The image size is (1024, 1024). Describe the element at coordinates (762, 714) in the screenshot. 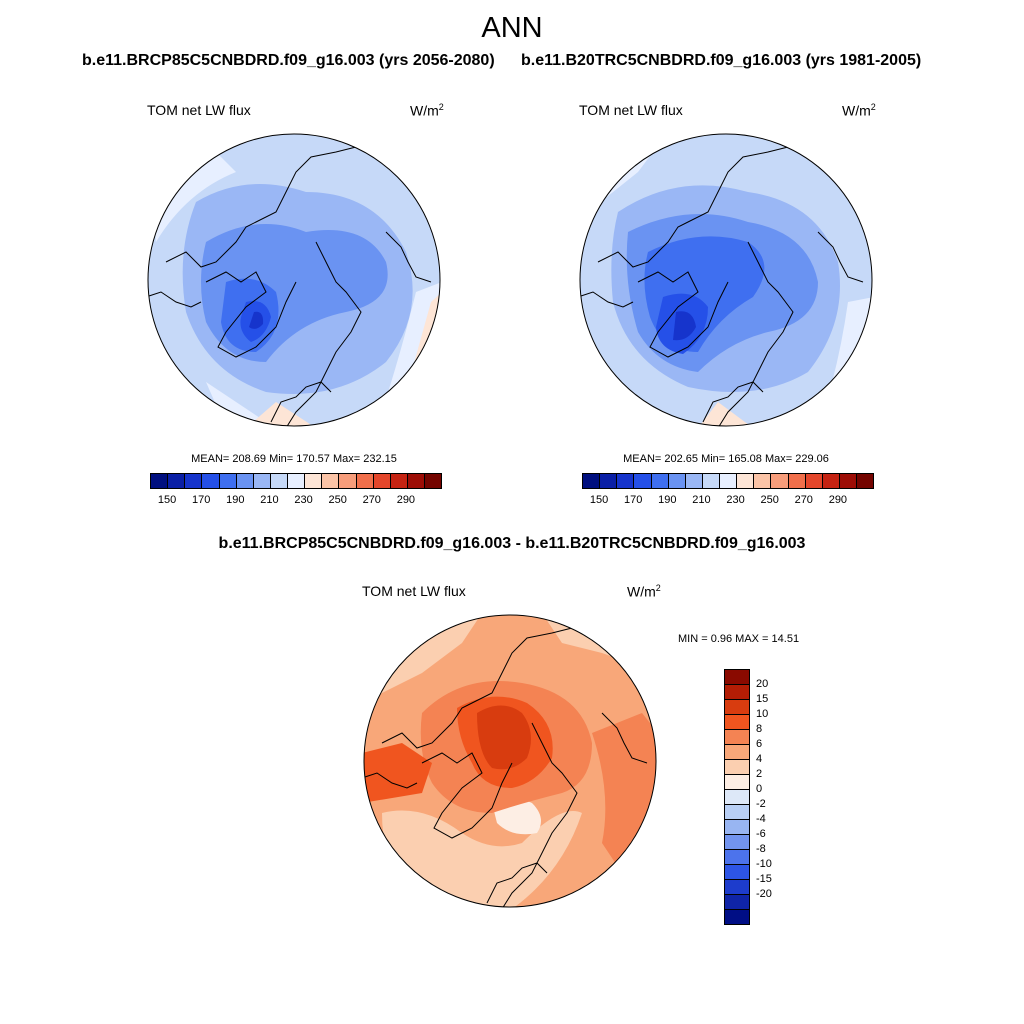

I see `colorbar-tick-label: 10` at that location.